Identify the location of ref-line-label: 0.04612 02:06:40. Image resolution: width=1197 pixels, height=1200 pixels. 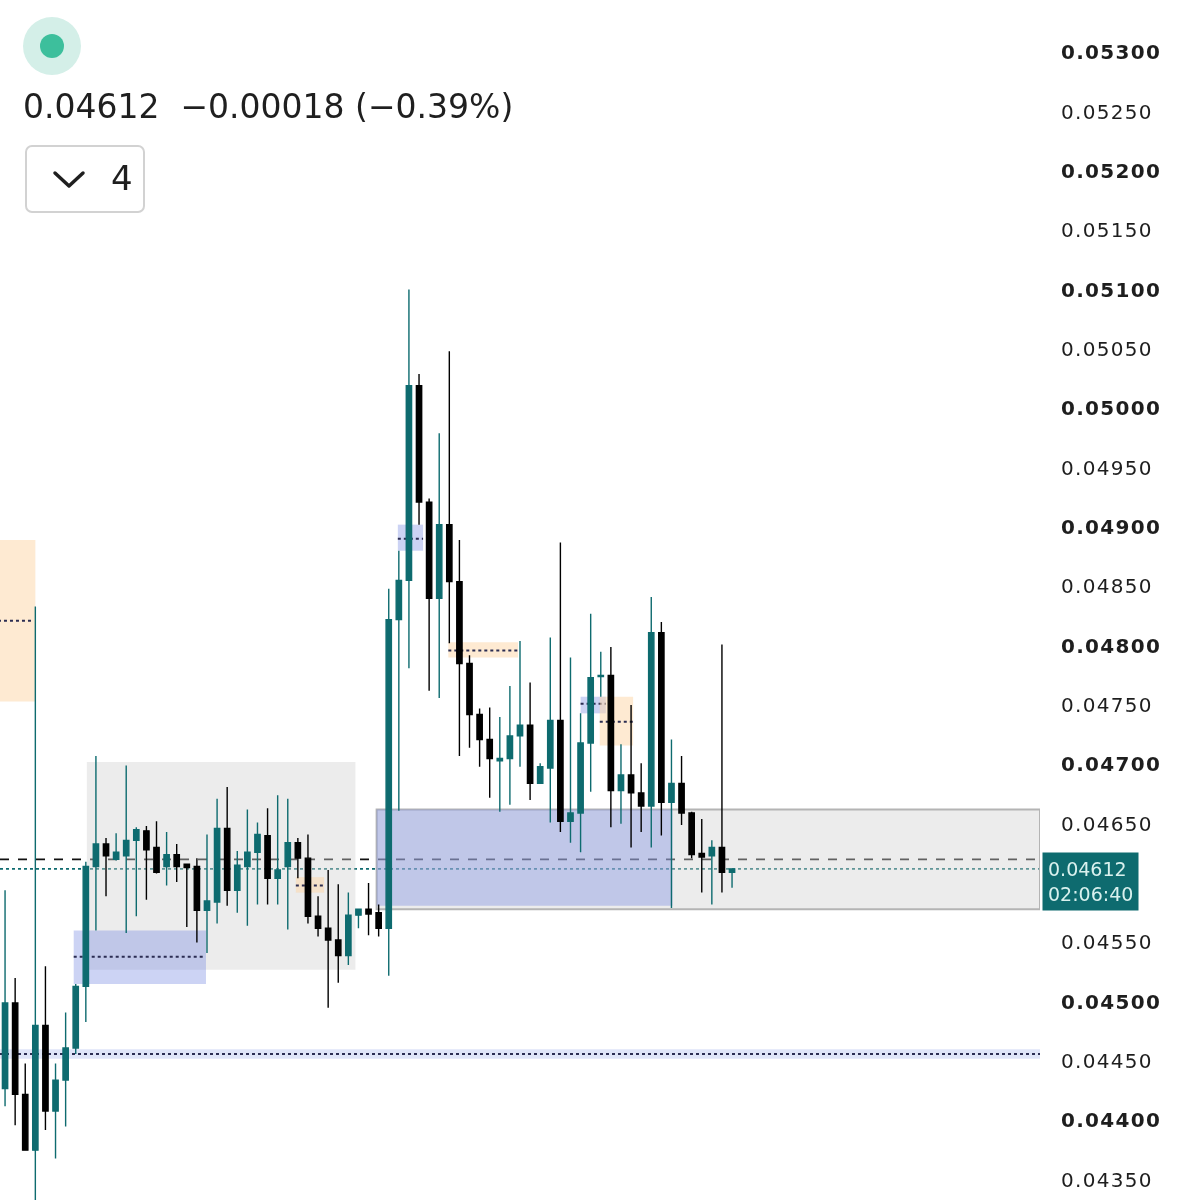
(1091, 881).